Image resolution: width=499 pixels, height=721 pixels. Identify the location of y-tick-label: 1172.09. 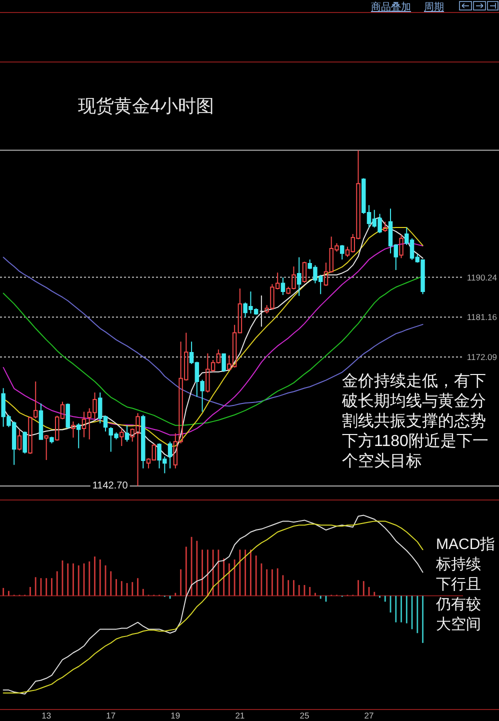
(482, 357).